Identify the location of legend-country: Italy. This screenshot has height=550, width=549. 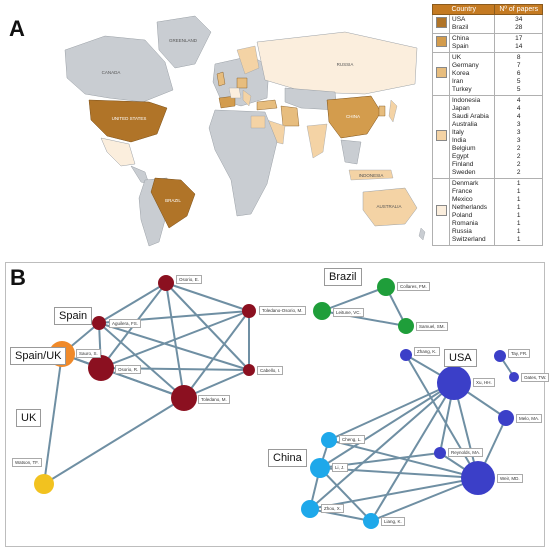
(458, 132).